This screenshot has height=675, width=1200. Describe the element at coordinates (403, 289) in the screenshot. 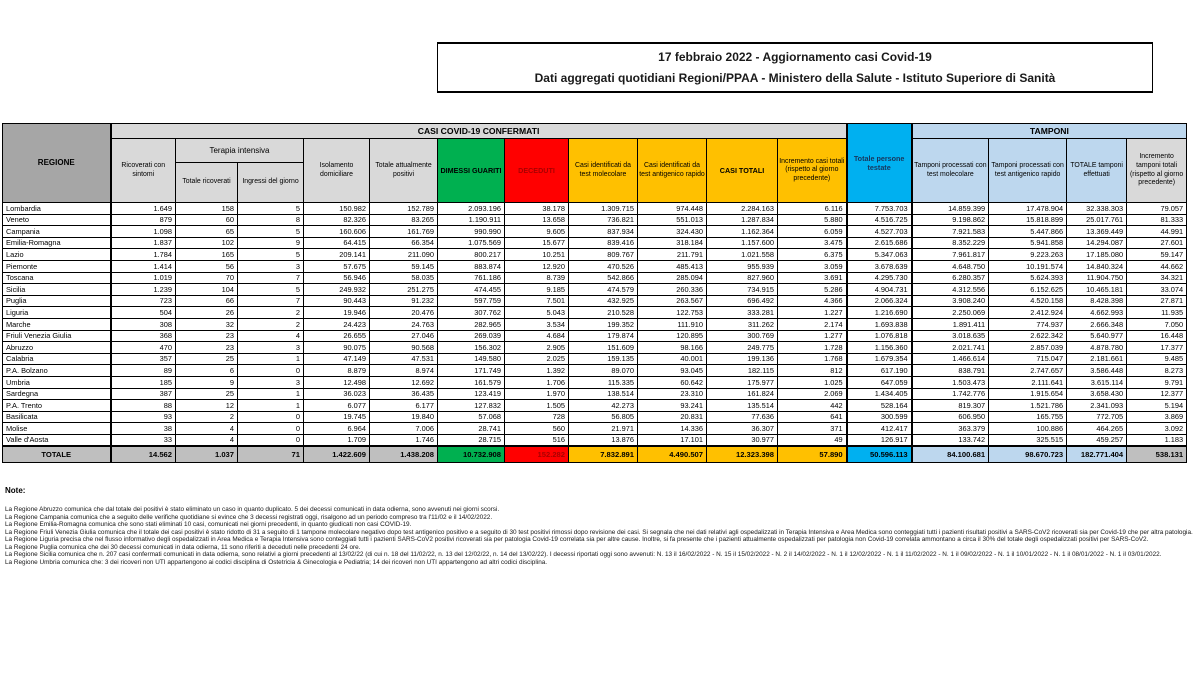

I see `data-cell: 251.275` at that location.